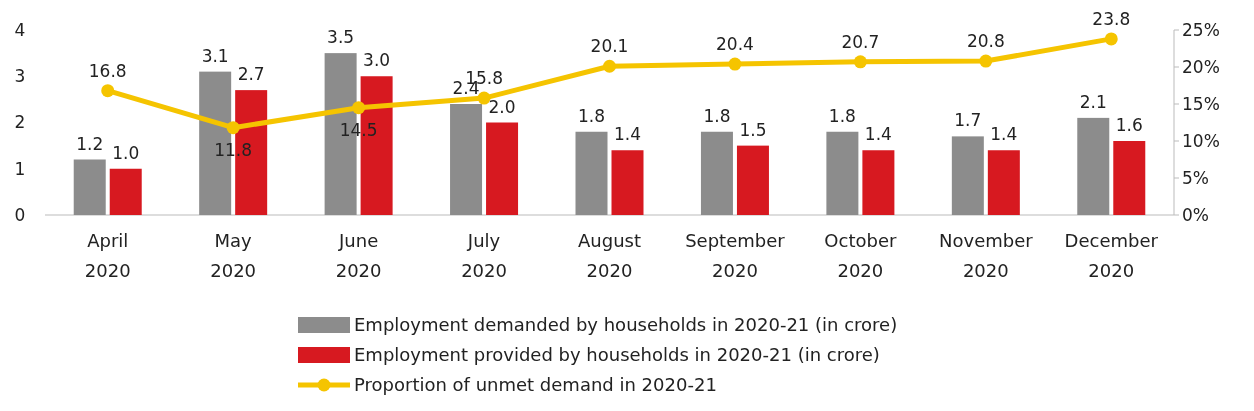  I want to click on x-tick-label: June 2020, so click(358, 255).